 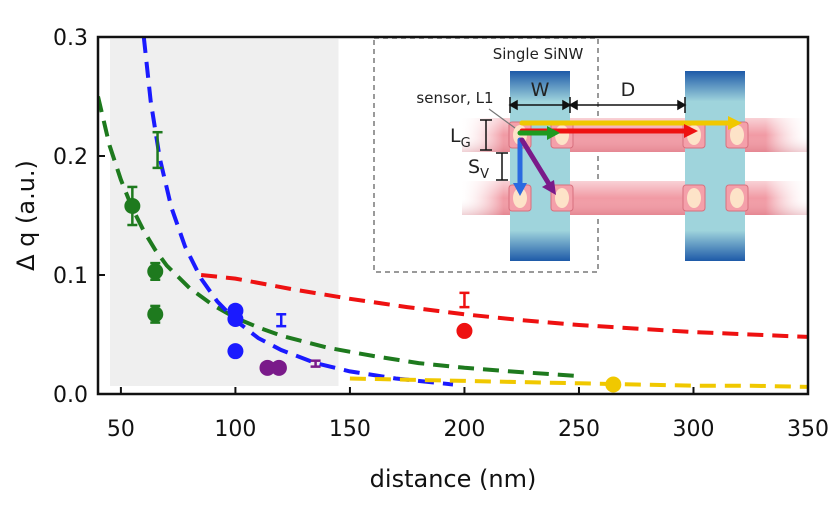 I want to click on y-tick-label-4: 0.3, so click(x=70, y=38).